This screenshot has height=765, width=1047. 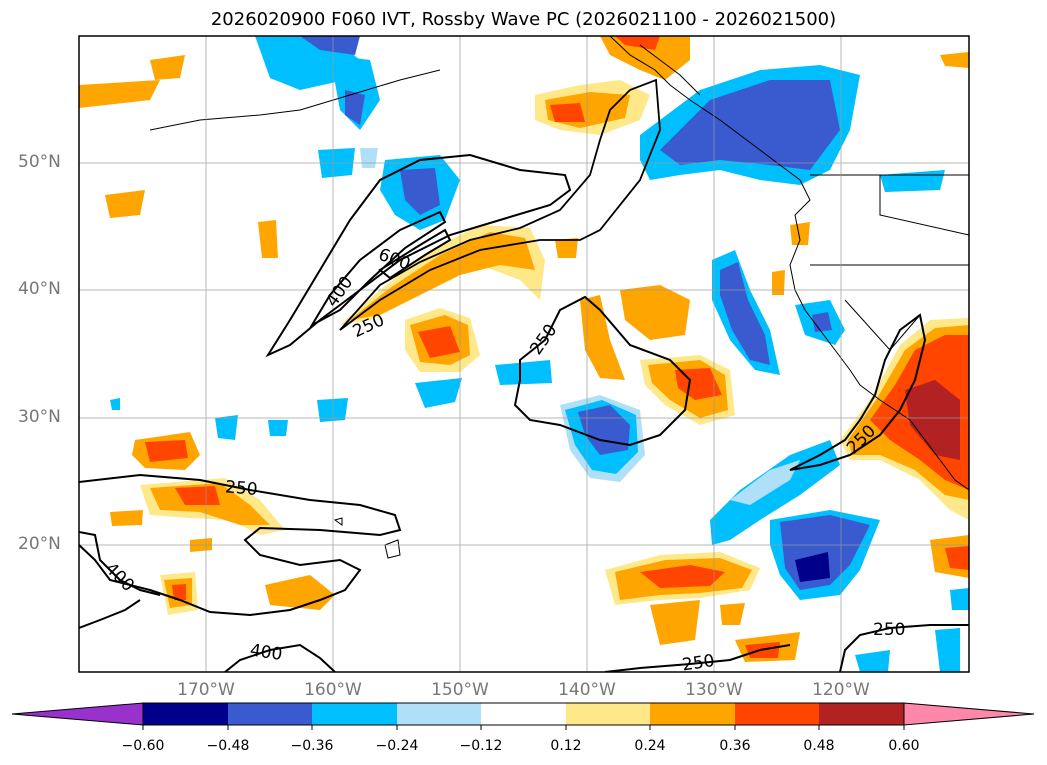 I want to click on lon-label-140w: 140°W, so click(x=587, y=690).